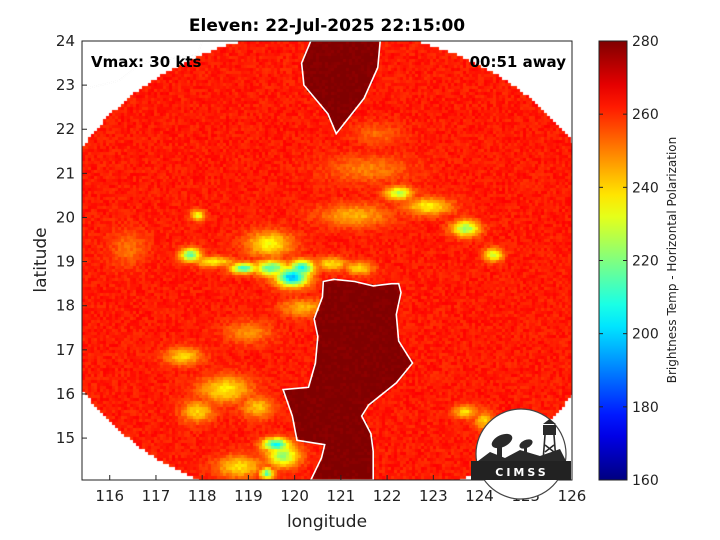 Image resolution: width=720 pixels, height=540 pixels. Describe the element at coordinates (645, 115) in the screenshot. I see `colorbar-tick-label: 260` at that location.